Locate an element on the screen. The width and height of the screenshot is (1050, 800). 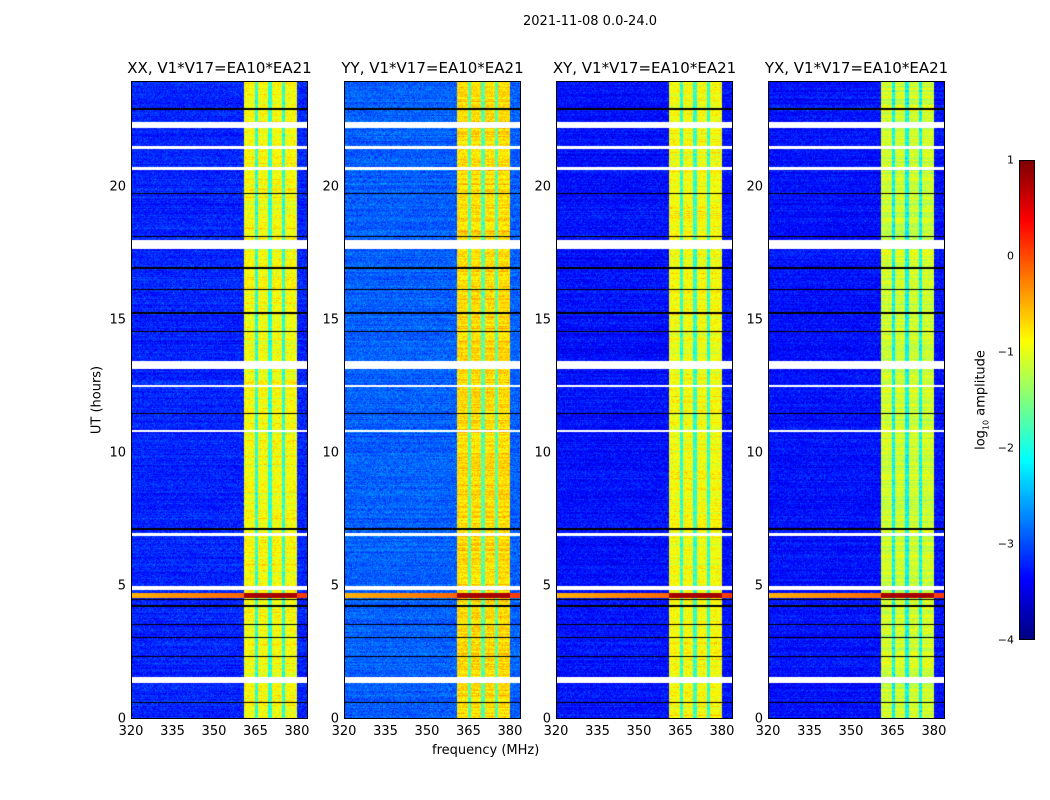
colorbar-label: log10 amplitude is located at coordinates (982, 400).